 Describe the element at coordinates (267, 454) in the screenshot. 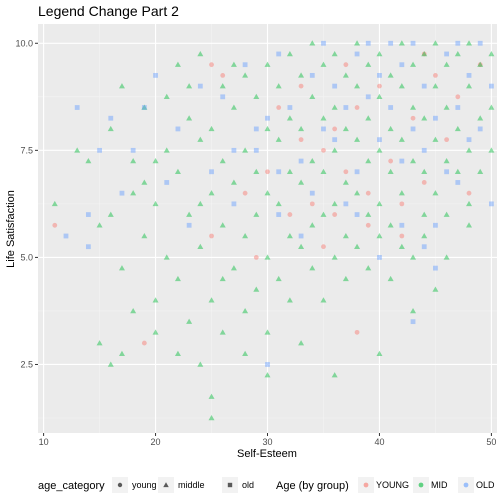

I see `x-axis-title: Self-Esteem` at that location.